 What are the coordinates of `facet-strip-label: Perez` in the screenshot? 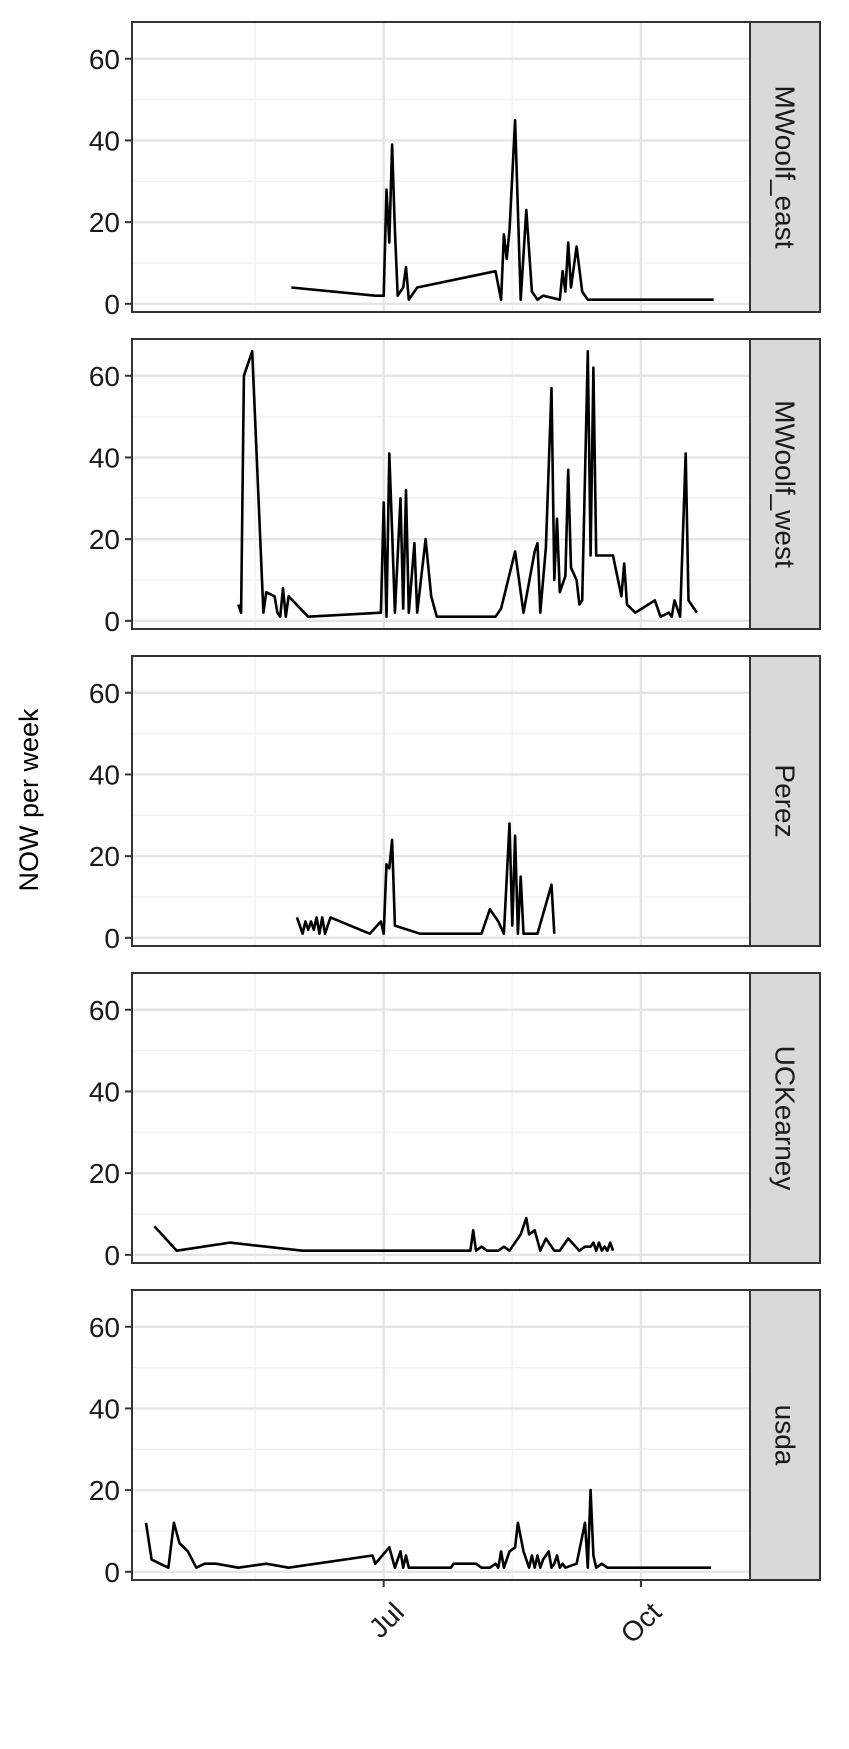 It's located at (785, 800).